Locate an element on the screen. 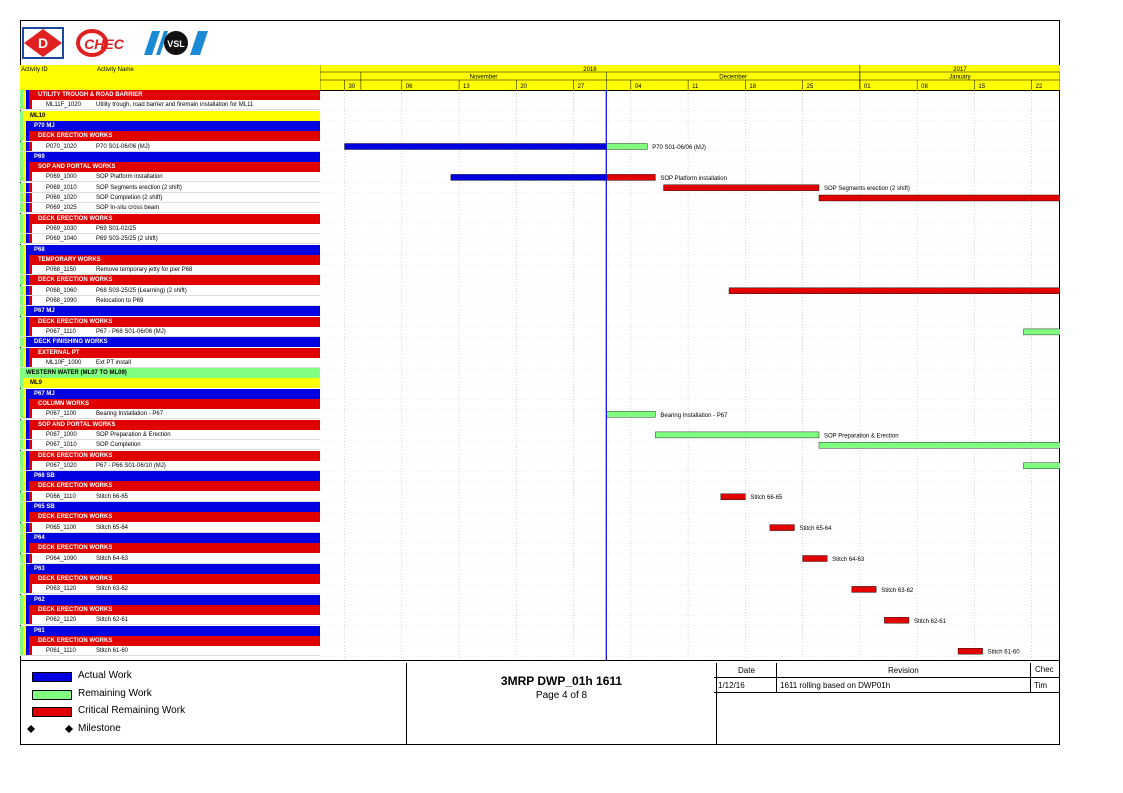  activity-id: P062_1120 is located at coordinates (61, 620).